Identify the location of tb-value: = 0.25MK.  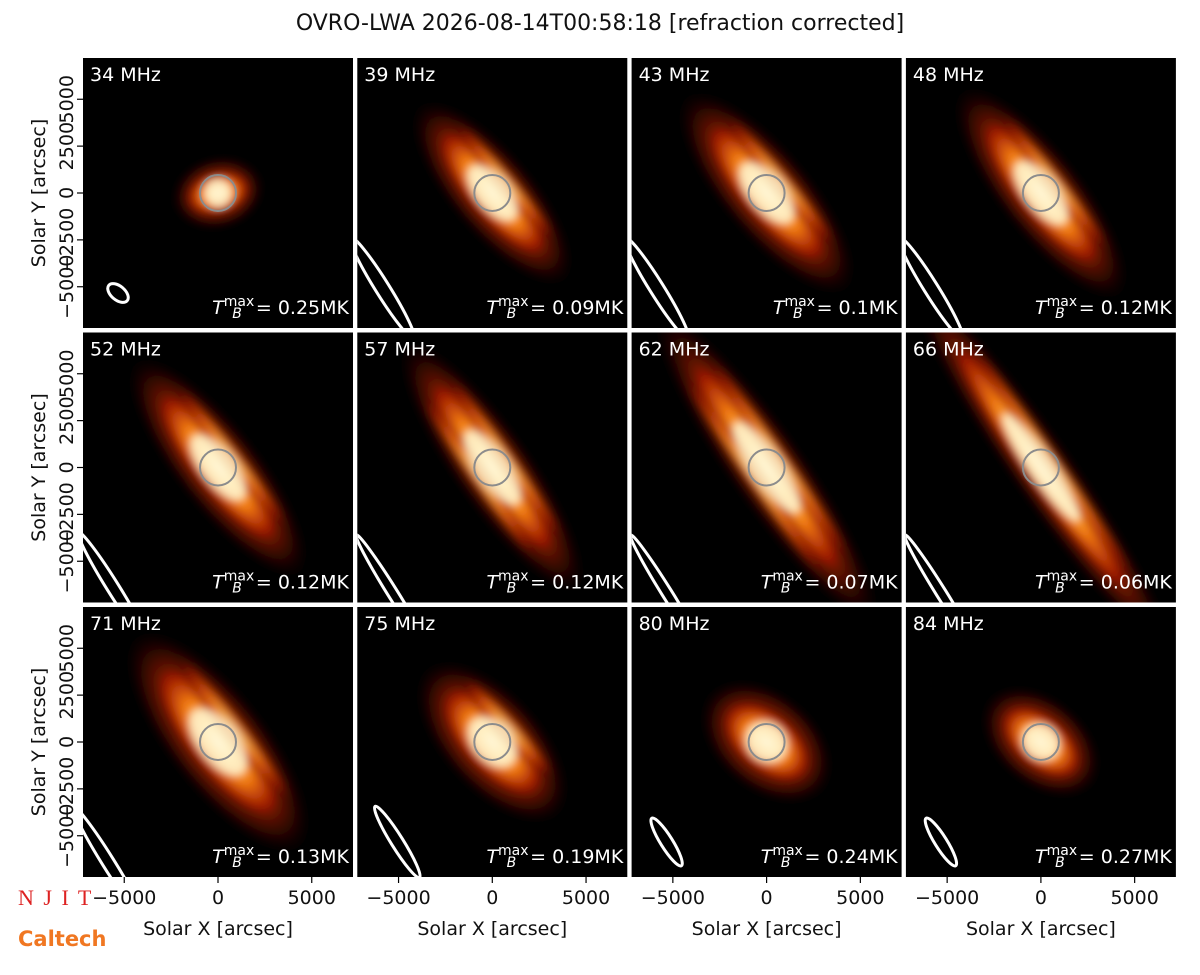
(303, 308).